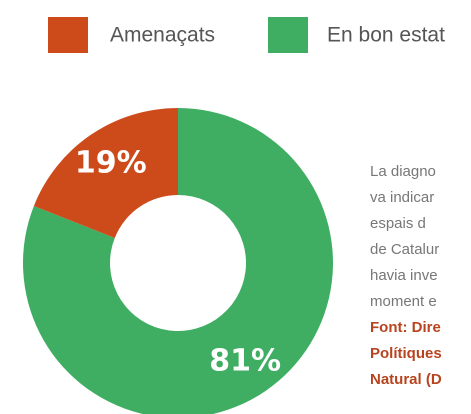 Image resolution: width=471 pixels, height=414 pixels. I want to click on paragraph-line: La diagno, so click(403, 171).